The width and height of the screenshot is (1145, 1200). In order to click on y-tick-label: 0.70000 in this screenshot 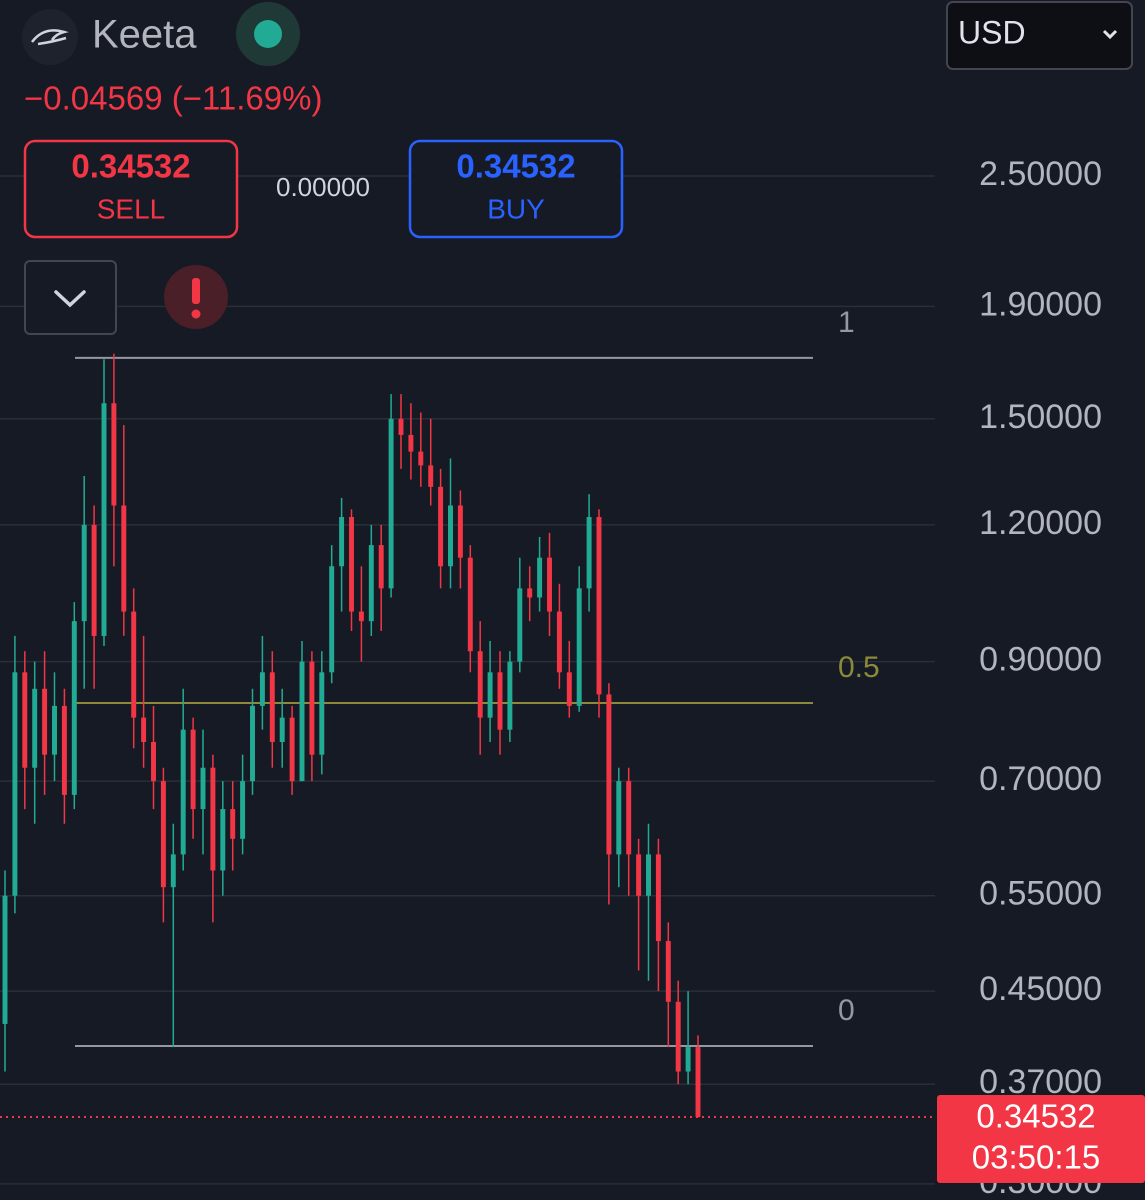, I will do `click(1040, 779)`.